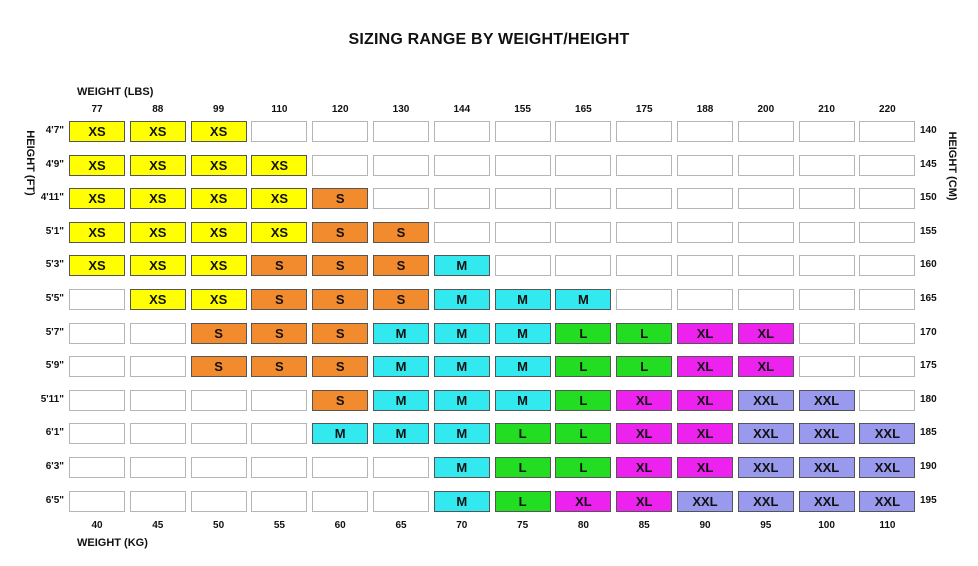  What do you see at coordinates (766, 109) in the screenshot?
I see `weight-lbs-tick: 200` at bounding box center [766, 109].